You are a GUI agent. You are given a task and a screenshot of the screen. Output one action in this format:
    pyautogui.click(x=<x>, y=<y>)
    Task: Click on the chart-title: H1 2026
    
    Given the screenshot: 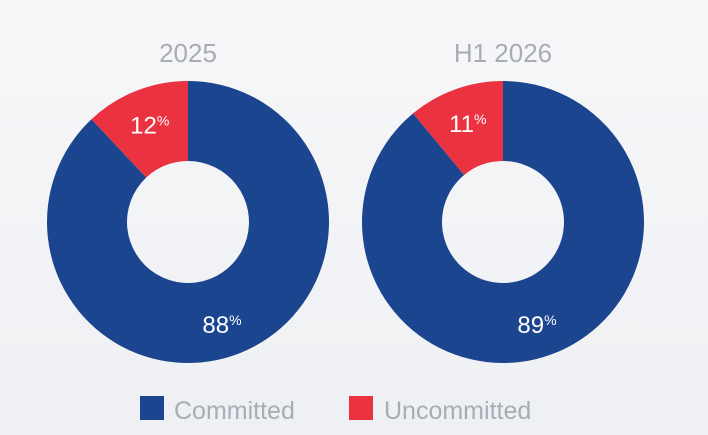 What is the action you would take?
    pyautogui.click(x=503, y=53)
    